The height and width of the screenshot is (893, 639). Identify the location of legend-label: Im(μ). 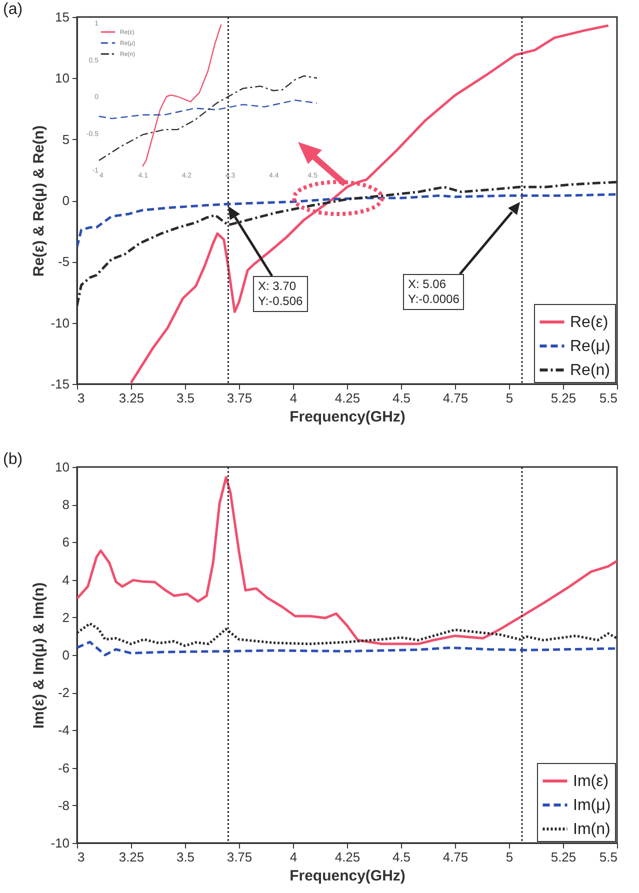
(592, 805).